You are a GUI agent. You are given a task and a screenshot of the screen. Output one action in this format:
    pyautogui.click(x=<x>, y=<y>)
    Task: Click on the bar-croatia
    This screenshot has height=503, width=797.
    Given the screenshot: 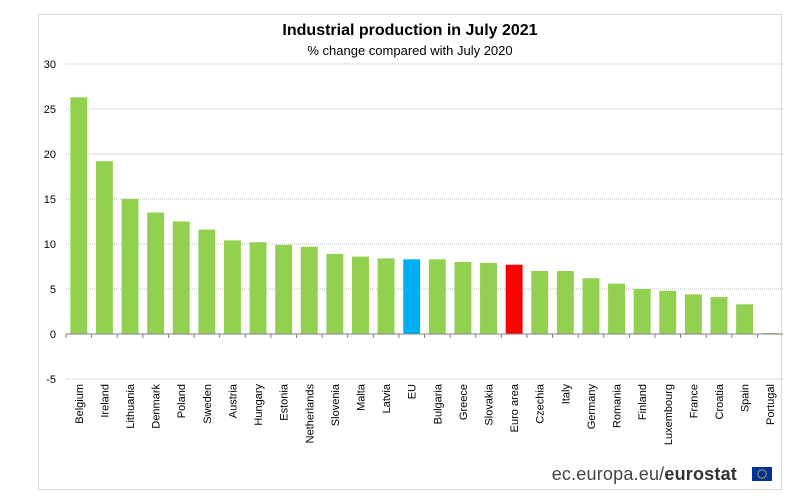 What is the action you would take?
    pyautogui.click(x=719, y=315)
    